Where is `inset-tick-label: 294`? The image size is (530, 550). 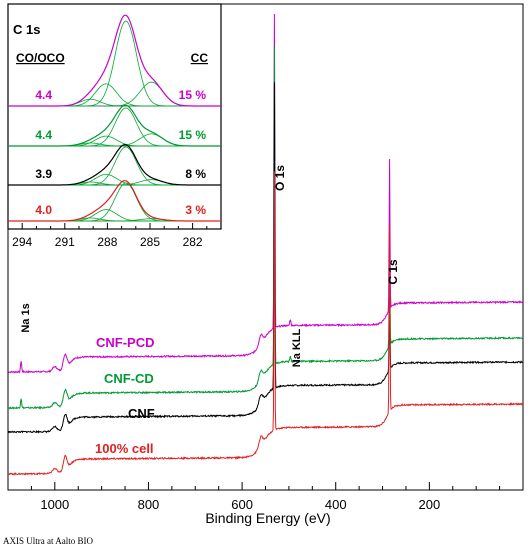
inset-tick-label: 294 is located at coordinates (22, 242).